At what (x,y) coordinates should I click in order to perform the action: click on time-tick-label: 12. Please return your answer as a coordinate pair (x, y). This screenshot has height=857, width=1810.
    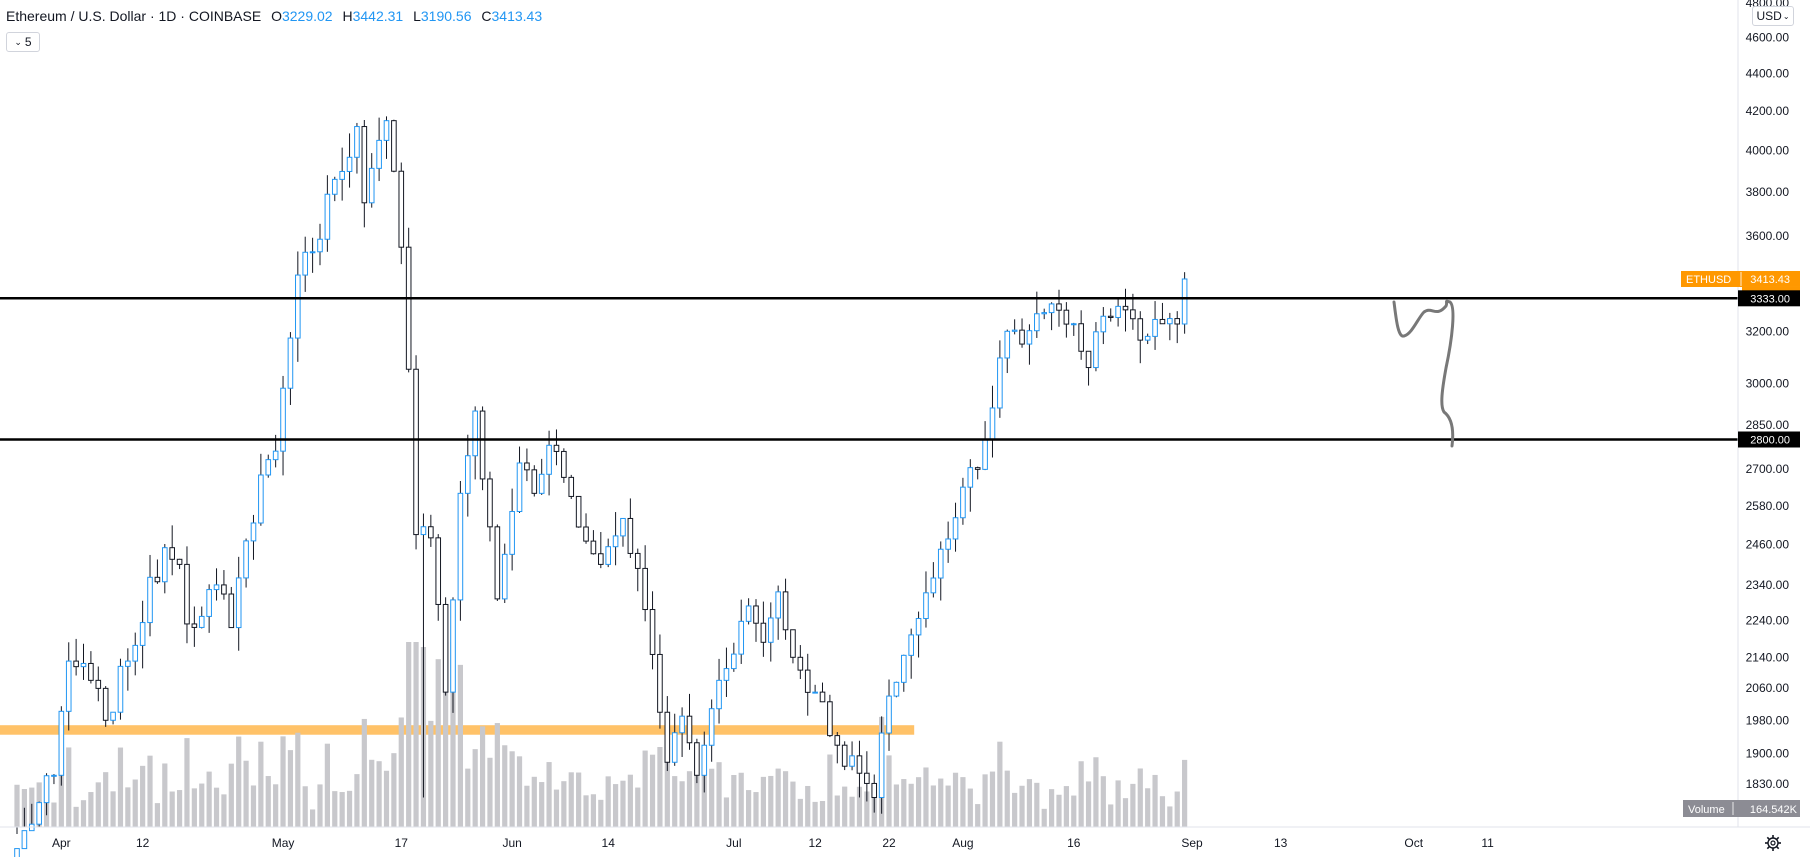
    Looking at the image, I should click on (143, 843).